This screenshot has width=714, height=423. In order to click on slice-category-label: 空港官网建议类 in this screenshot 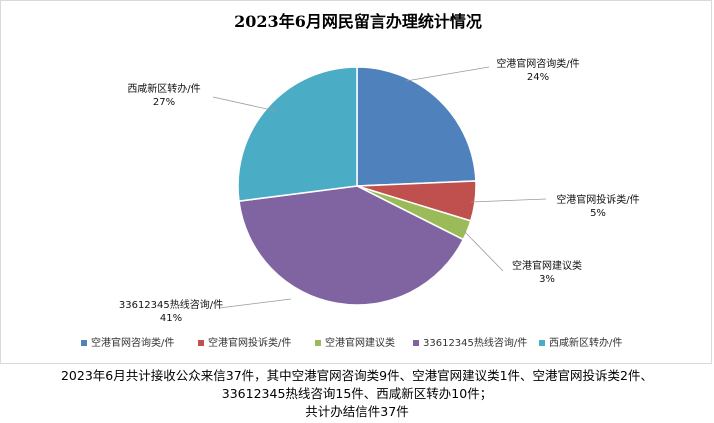, I will do `click(547, 265)`.